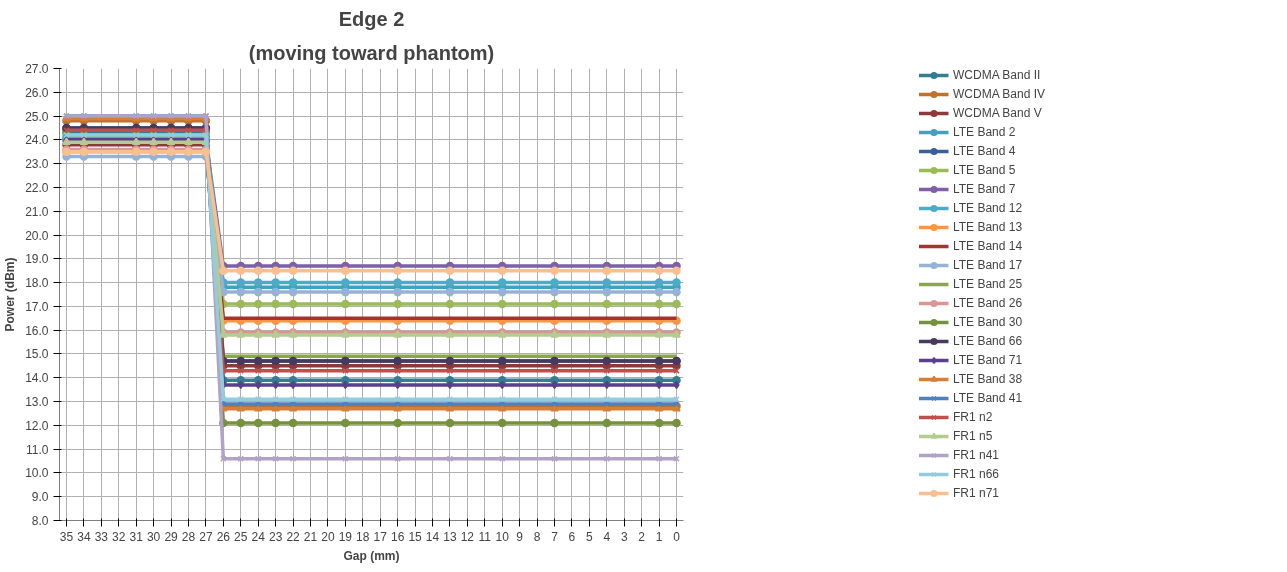 The width and height of the screenshot is (1287, 572). Describe the element at coordinates (37, 283) in the screenshot. I see `y-tick-label: 18.0` at that location.